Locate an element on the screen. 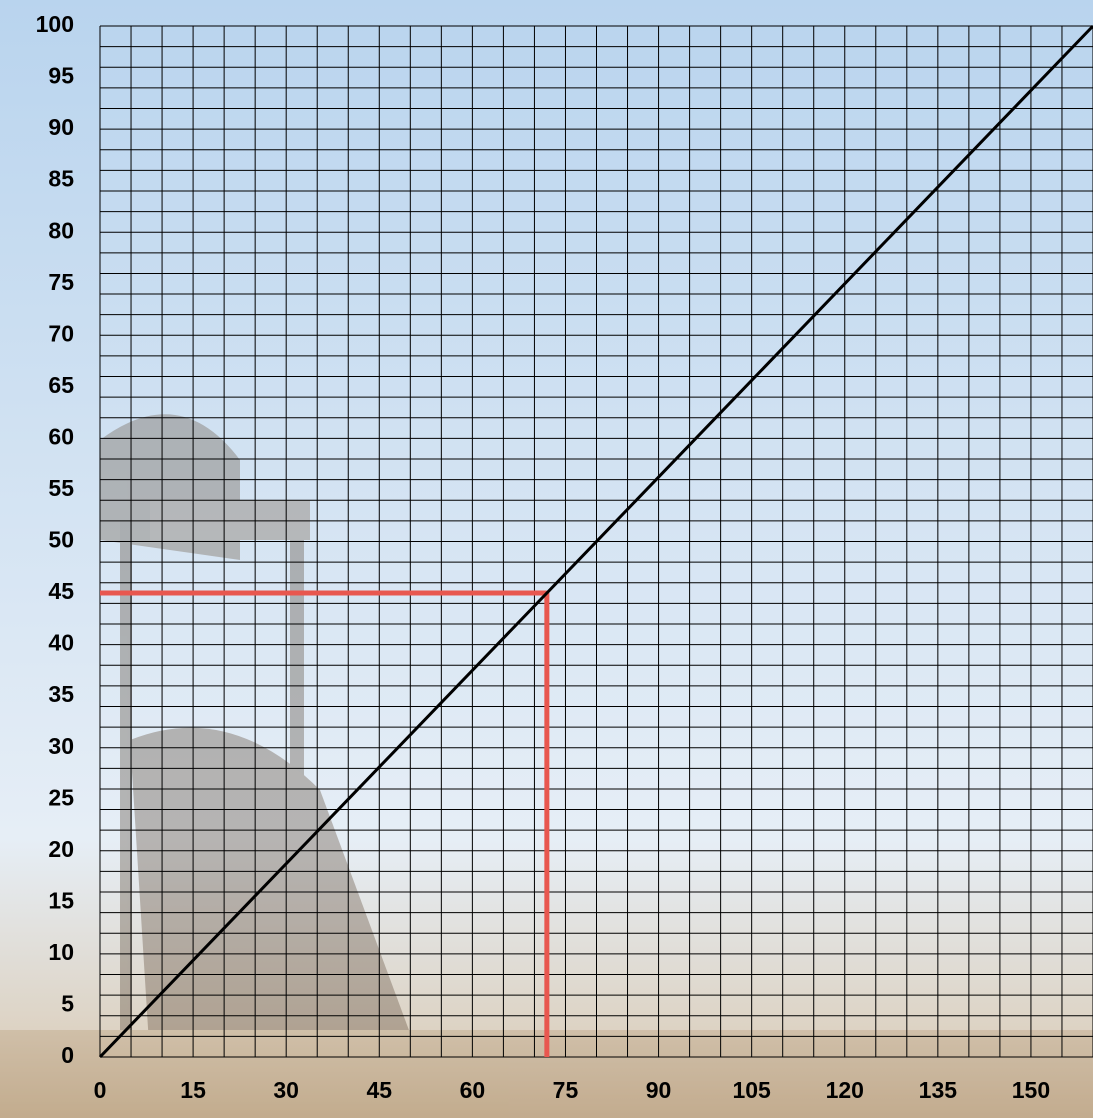 Image resolution: width=1093 pixels, height=1118 pixels. y-tick-label: 25 is located at coordinates (61, 797).